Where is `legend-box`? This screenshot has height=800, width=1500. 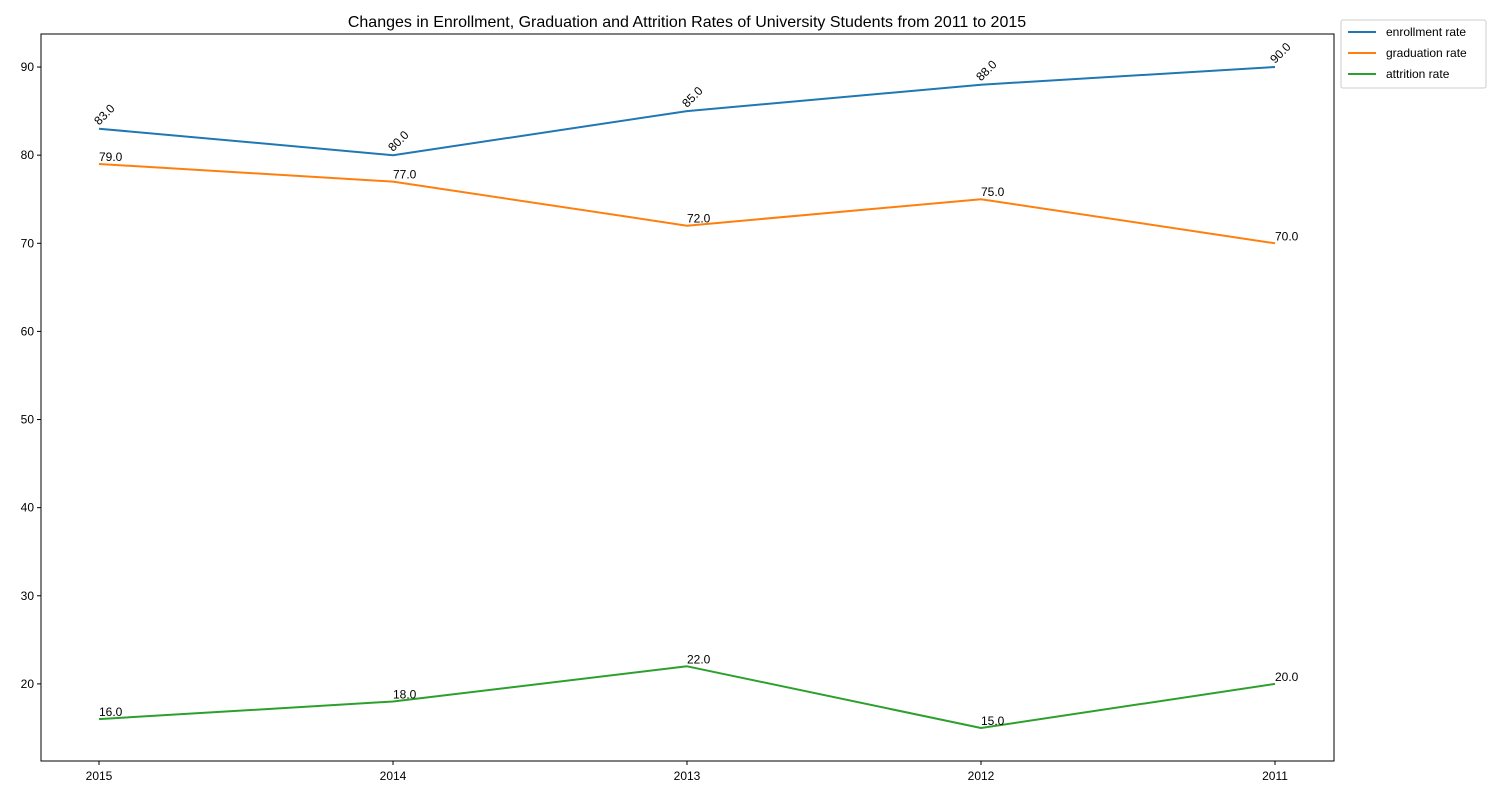 legend-box is located at coordinates (1413, 54).